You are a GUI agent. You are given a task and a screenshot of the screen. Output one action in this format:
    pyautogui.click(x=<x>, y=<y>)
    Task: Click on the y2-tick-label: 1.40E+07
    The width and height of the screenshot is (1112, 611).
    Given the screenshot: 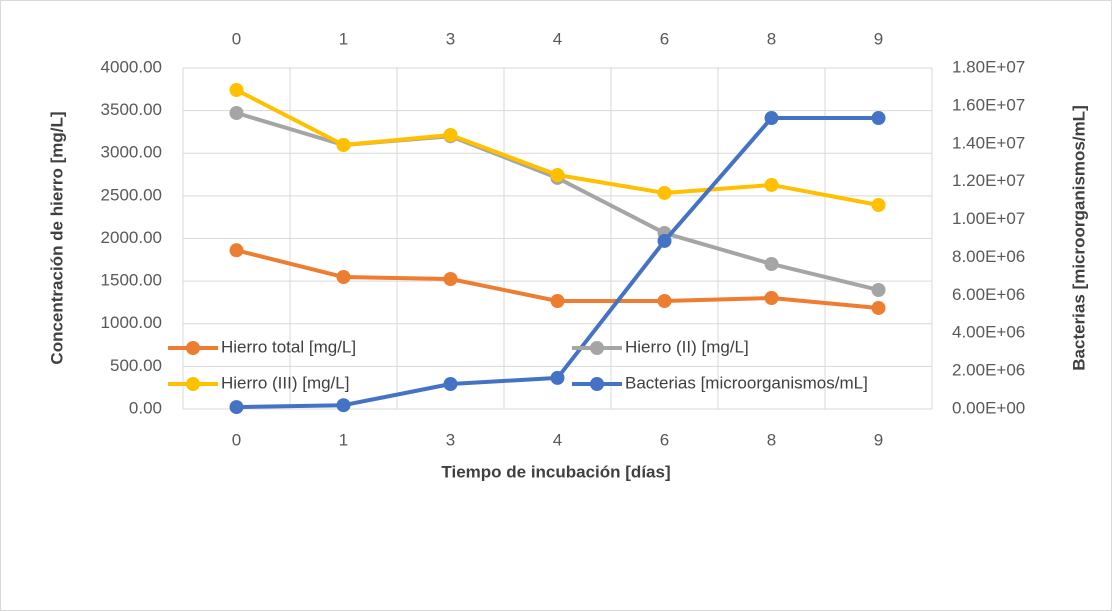 What is the action you would take?
    pyautogui.click(x=988, y=142)
    